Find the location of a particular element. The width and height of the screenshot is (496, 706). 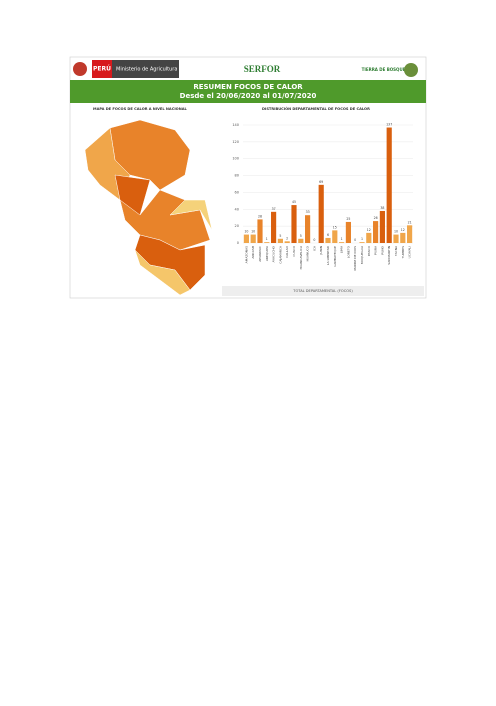

x-tick-label: APURIMAC is located at coordinates (260, 254).